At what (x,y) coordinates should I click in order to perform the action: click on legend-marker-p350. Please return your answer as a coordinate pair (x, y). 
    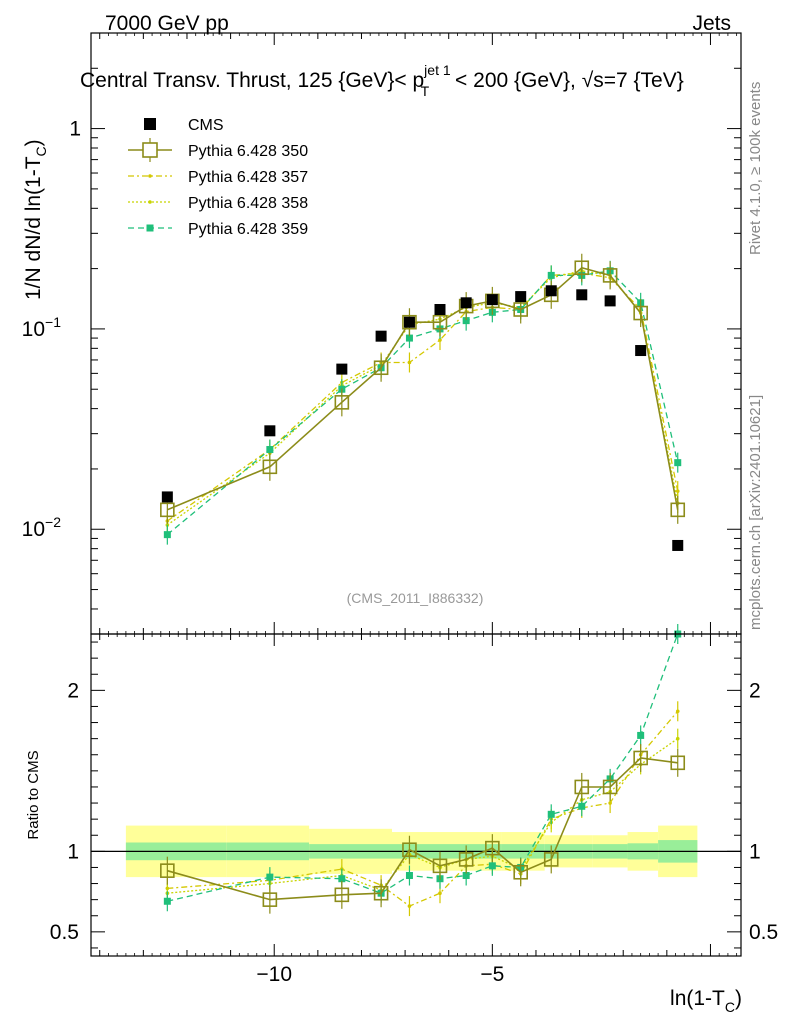
    Looking at the image, I should click on (150, 150).